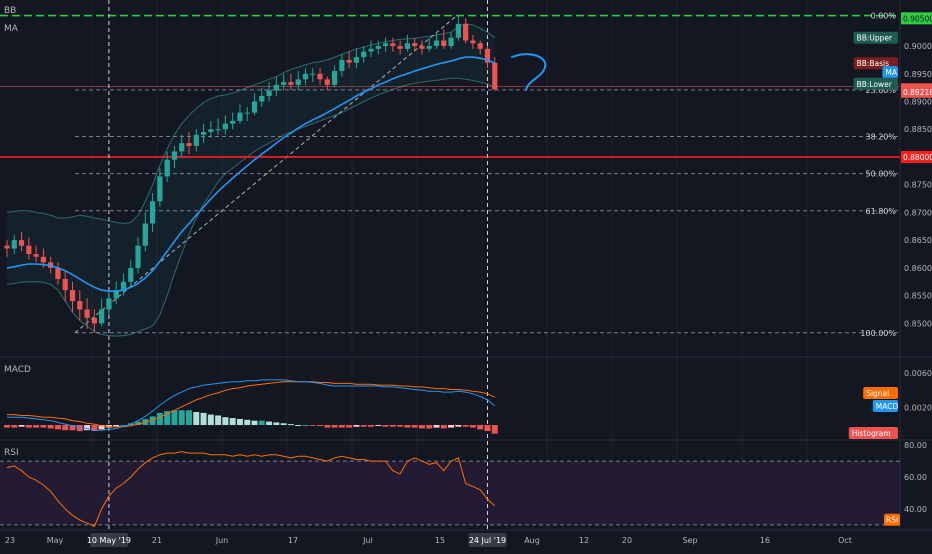  What do you see at coordinates (884, 16) in the screenshot?
I see `fib-level-label: 0.00%` at bounding box center [884, 16].